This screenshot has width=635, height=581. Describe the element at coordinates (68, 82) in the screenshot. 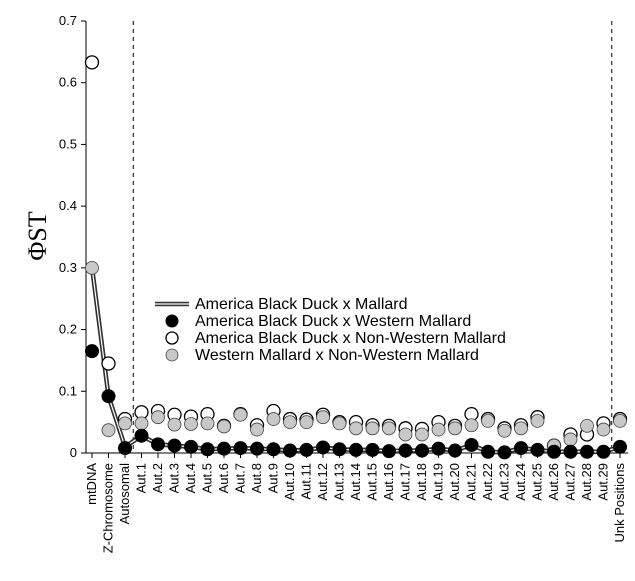

I see `y-tick-label: 0.6` at that location.